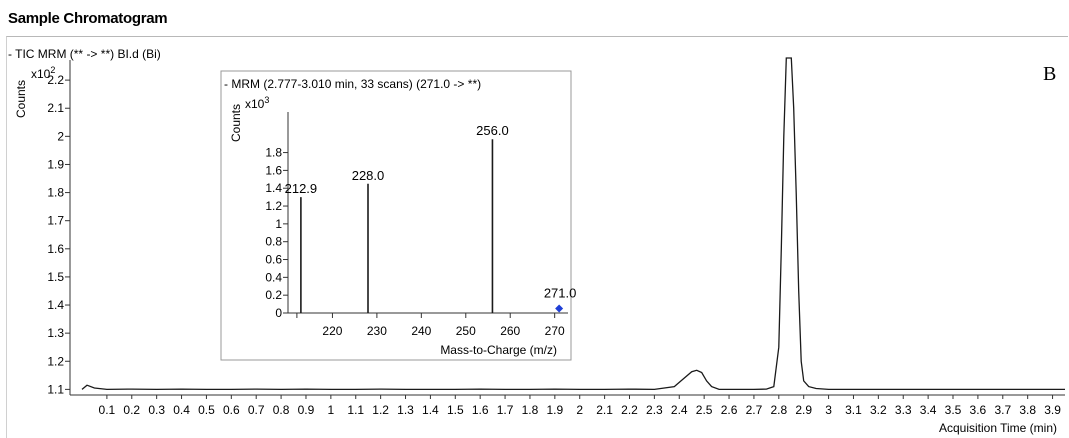 Image resolution: width=1069 pixels, height=438 pixels. What do you see at coordinates (510, 331) in the screenshot?
I see `inset-x-tick-label: 260` at bounding box center [510, 331].